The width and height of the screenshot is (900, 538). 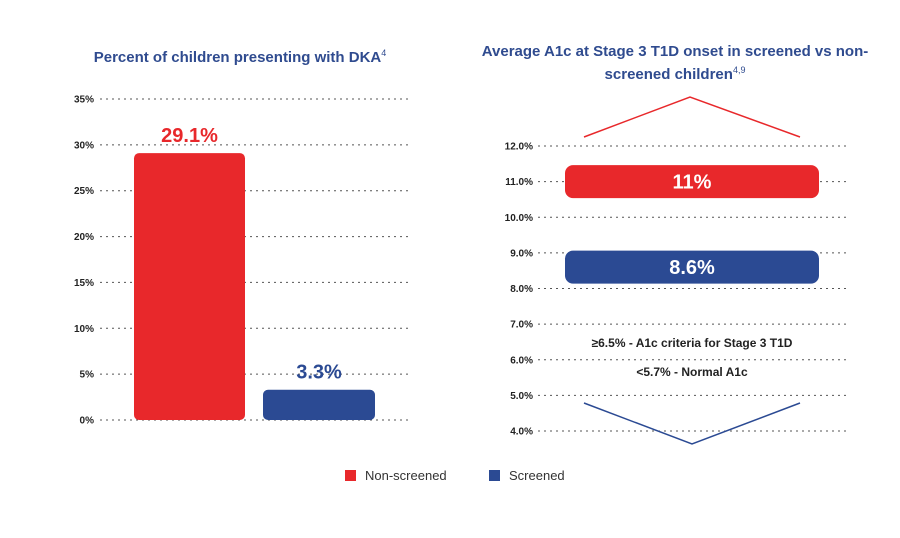 What do you see at coordinates (350, 475) in the screenshot?
I see `legend-swatch-non-screened` at bounding box center [350, 475].